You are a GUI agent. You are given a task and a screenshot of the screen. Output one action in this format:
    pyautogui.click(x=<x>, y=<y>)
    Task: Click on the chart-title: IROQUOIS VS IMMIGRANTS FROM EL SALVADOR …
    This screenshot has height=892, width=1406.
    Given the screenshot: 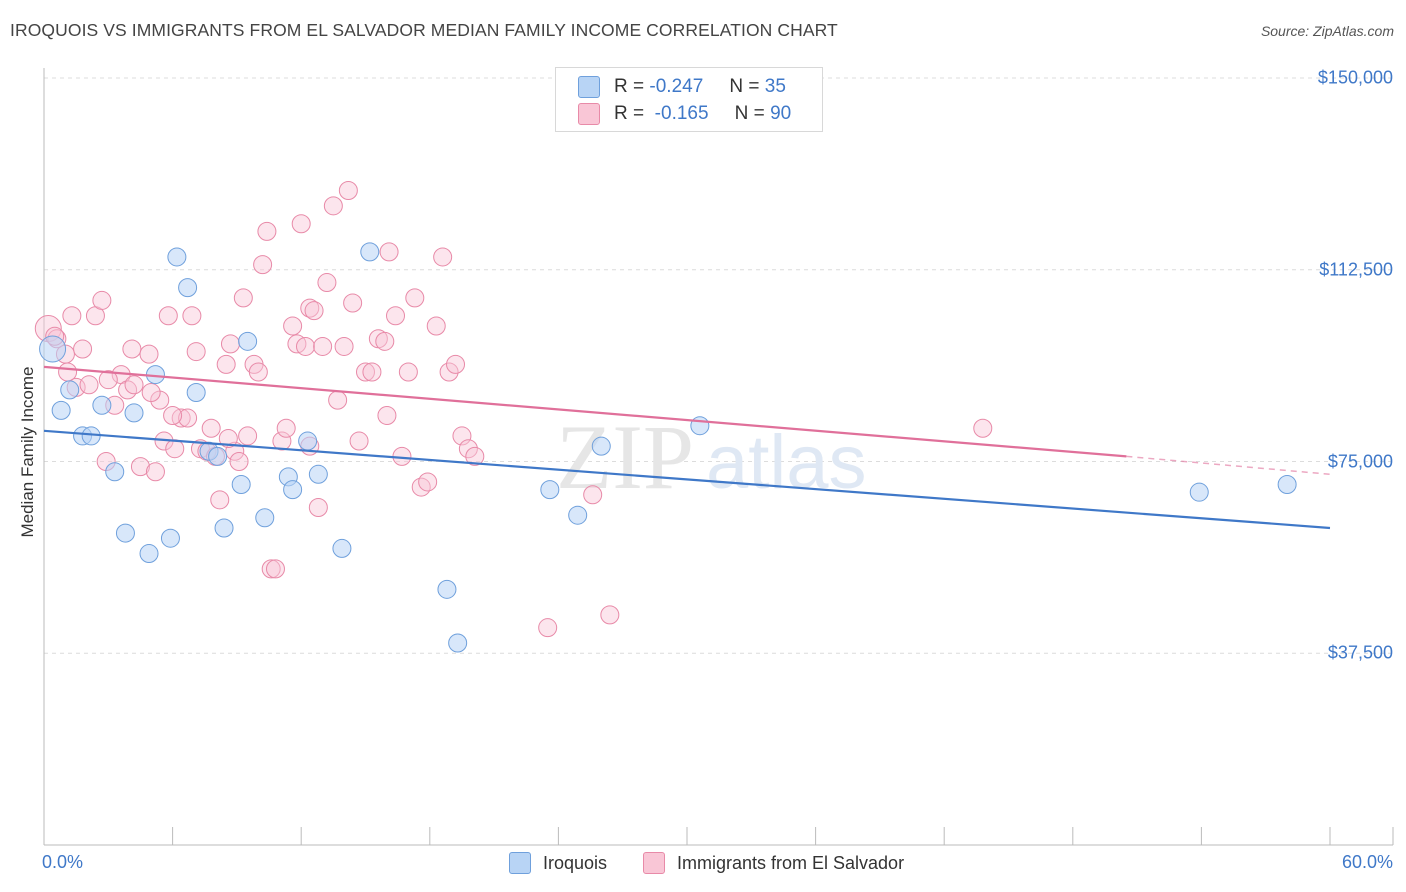 What is the action you would take?
    pyautogui.click(x=424, y=30)
    